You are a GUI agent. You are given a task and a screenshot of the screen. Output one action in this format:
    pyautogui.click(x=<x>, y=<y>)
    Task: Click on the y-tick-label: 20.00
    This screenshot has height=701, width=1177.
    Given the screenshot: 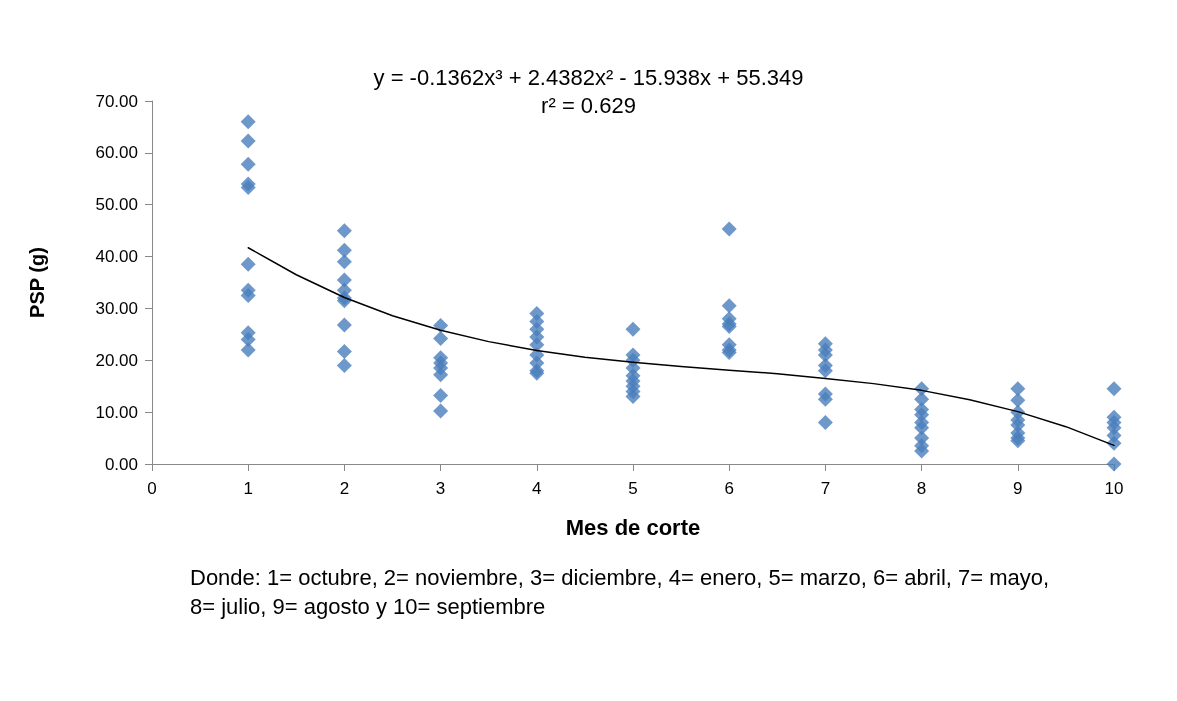 What is the action you would take?
    pyautogui.click(x=116, y=360)
    